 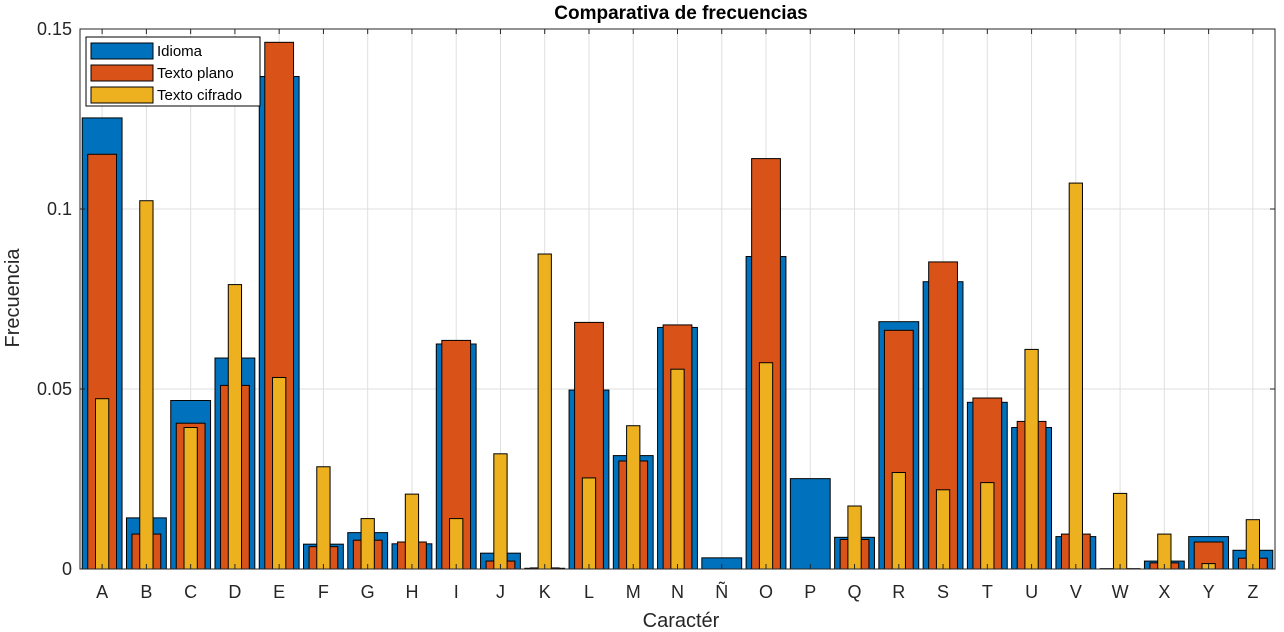 I want to click on bar-texto-plano-Y, so click(x=1208, y=555).